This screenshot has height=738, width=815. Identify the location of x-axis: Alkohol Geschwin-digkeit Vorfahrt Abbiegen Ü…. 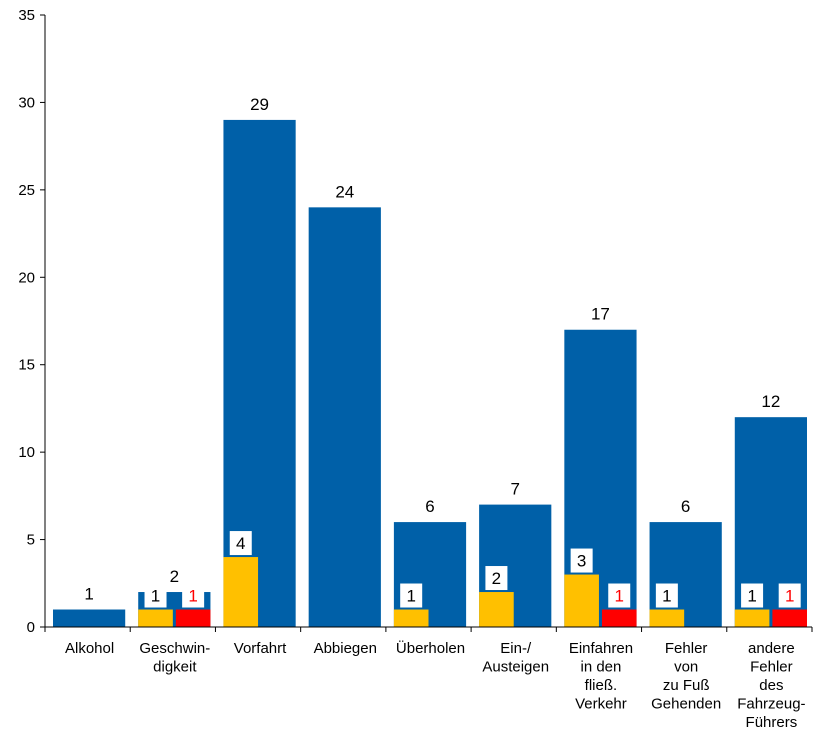
(428, 678).